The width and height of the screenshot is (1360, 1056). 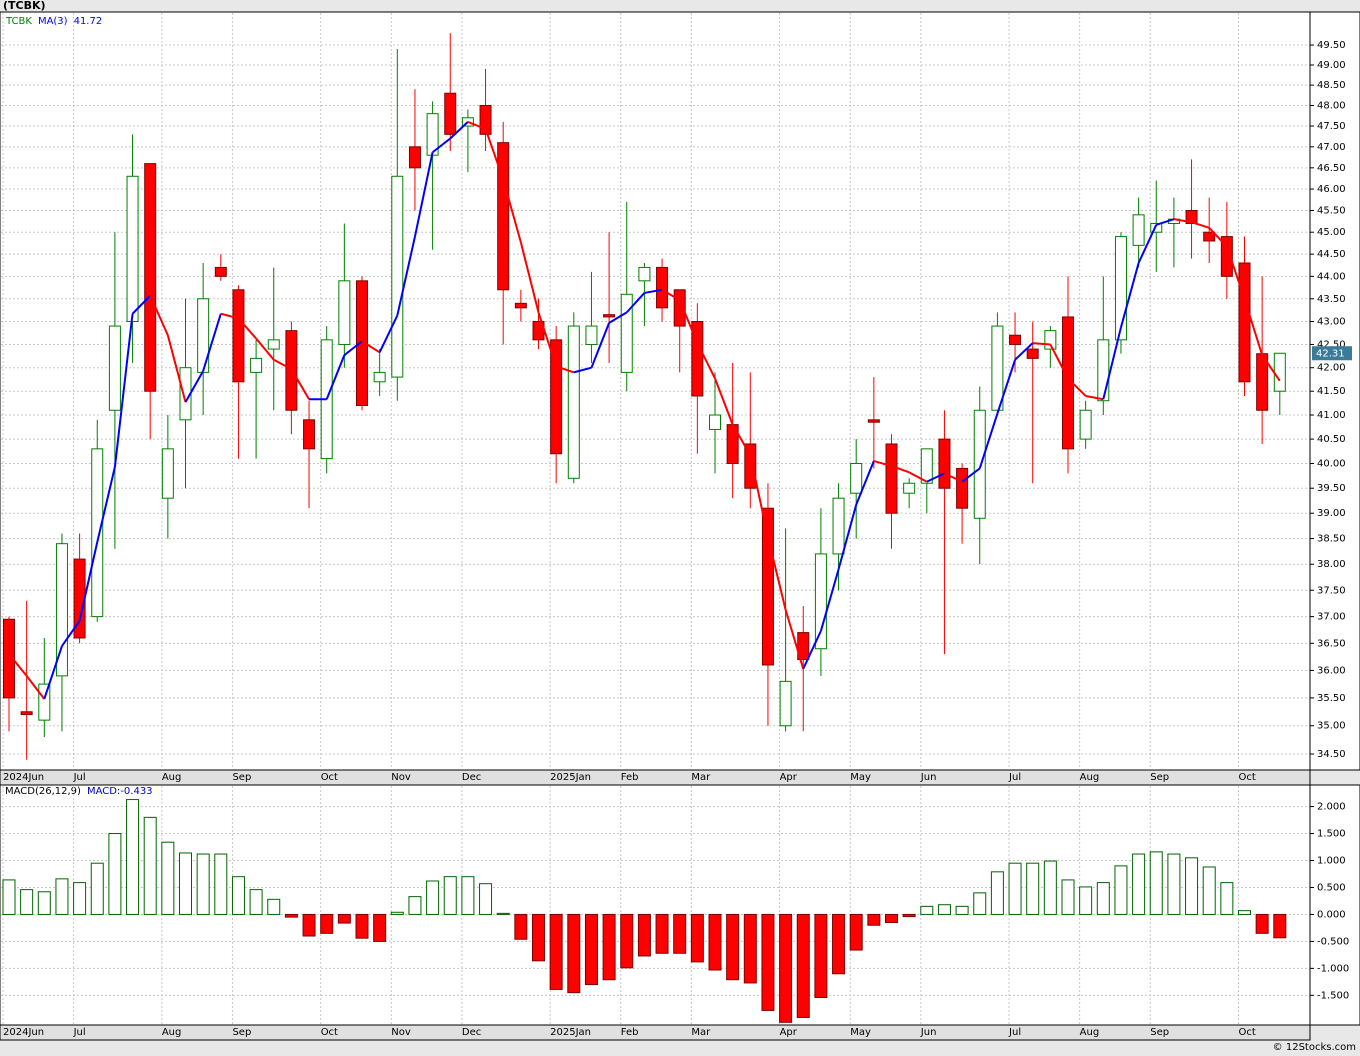 What do you see at coordinates (1331, 564) in the screenshot?
I see `y-tick-label: 38.00` at bounding box center [1331, 564].